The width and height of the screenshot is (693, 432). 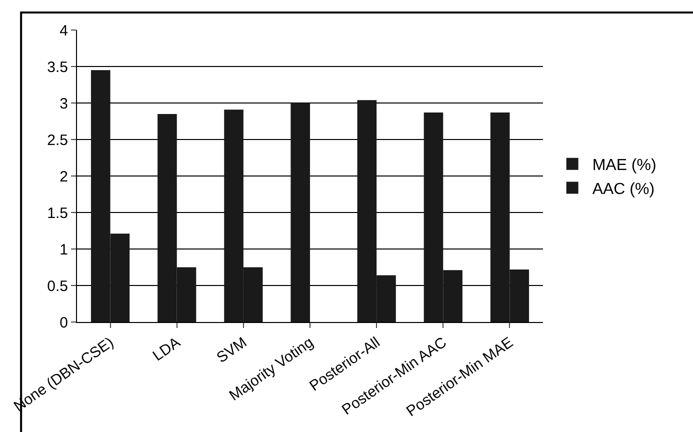 I want to click on y-tick-label: 0.5, so click(x=57, y=286).